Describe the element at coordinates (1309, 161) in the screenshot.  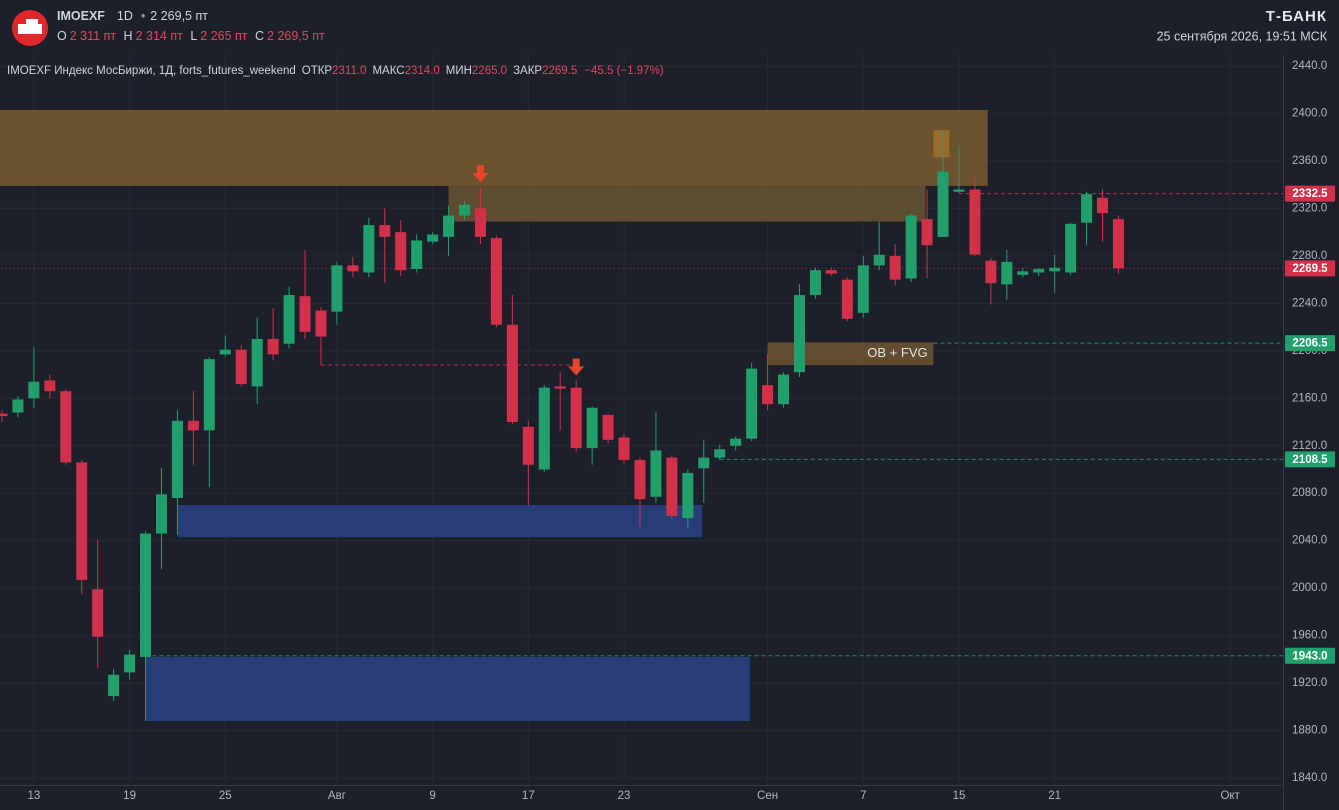
I see `y-tick-label: 2360.0` at that location.